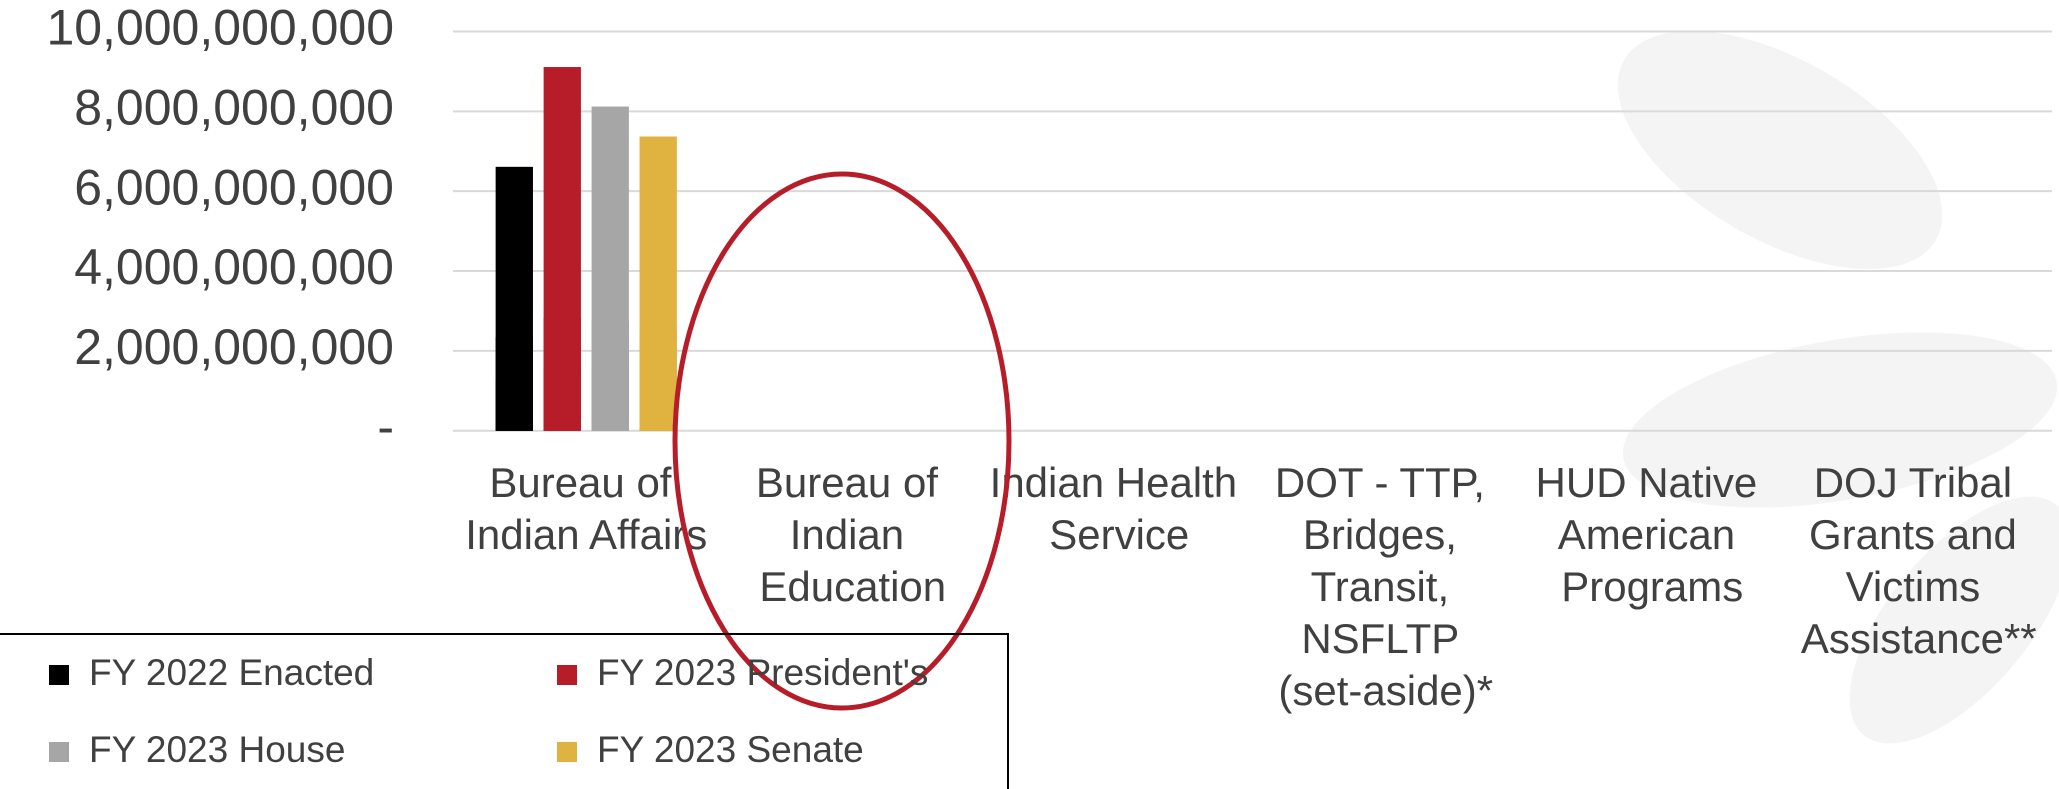  Describe the element at coordinates (234, 267) in the screenshot. I see `y-tick-label: 4,000,000,000` at that location.